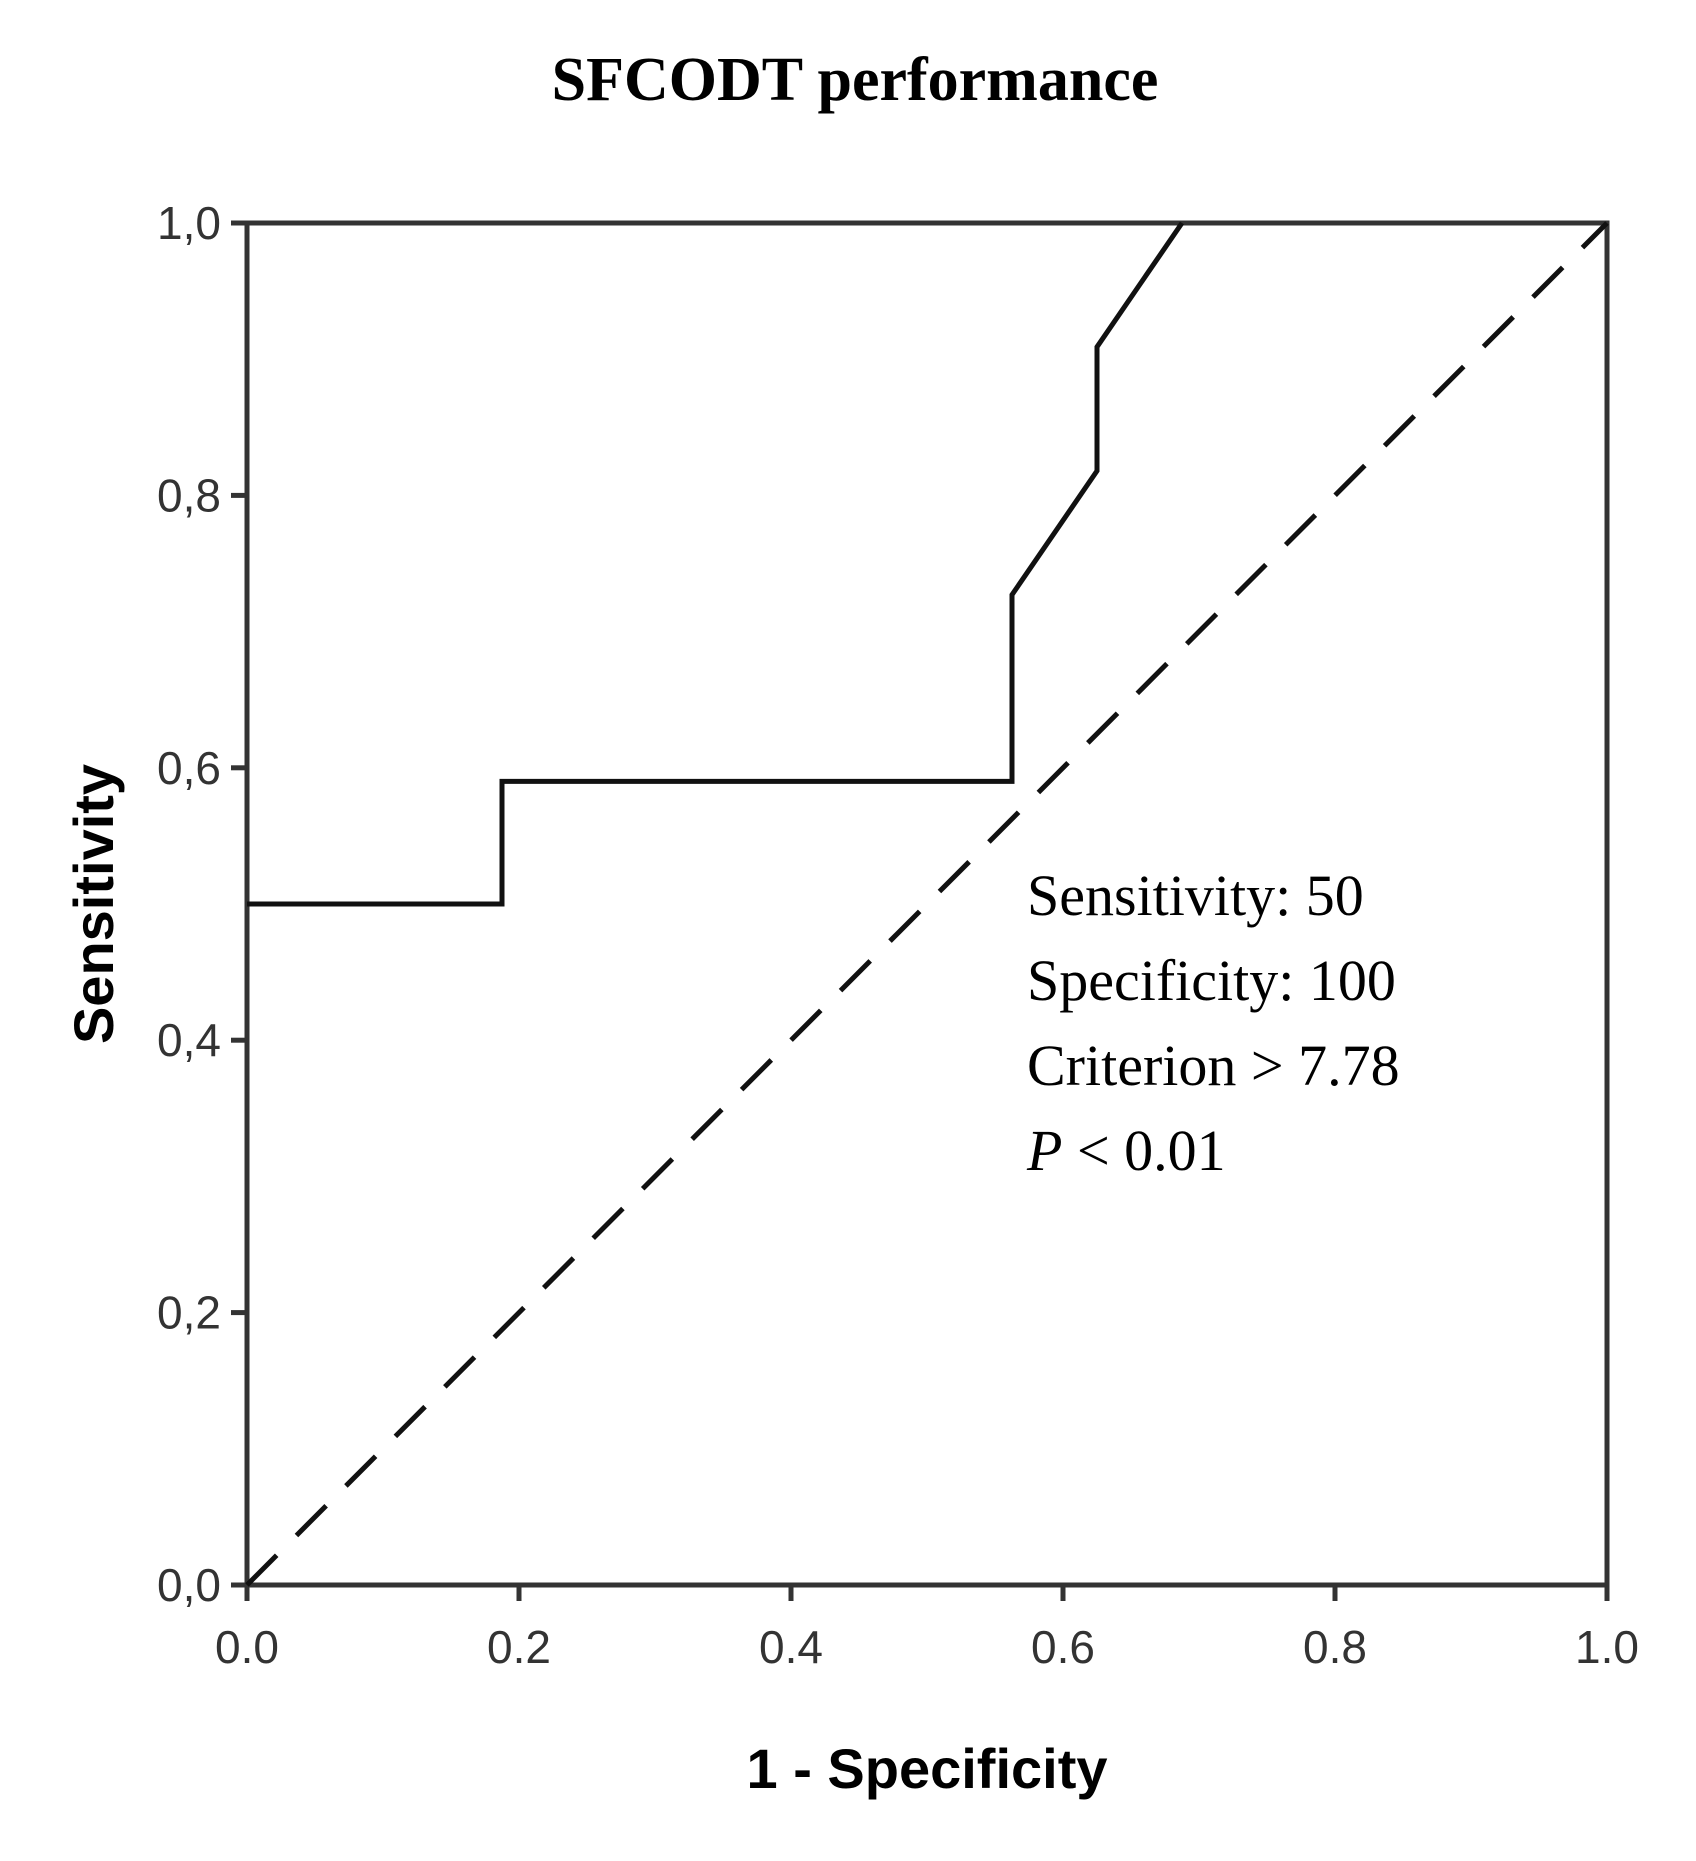 The image size is (1696, 1861). I want to click on annotation-p-symbol: P, so click(1044, 1150).